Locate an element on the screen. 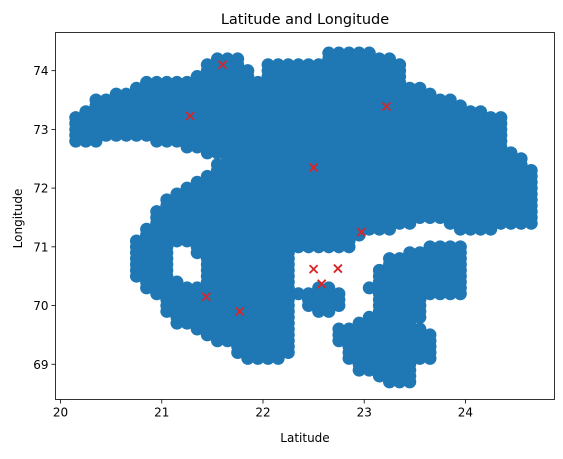  y-tick-label: 71 is located at coordinates (40, 247).